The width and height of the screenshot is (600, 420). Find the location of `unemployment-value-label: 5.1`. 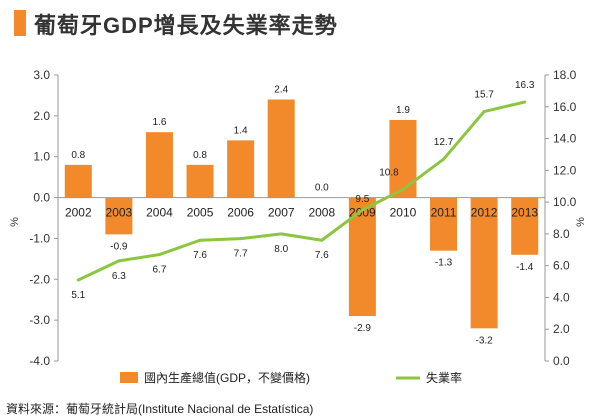

unemployment-value-label: 5.1 is located at coordinates (78, 295).